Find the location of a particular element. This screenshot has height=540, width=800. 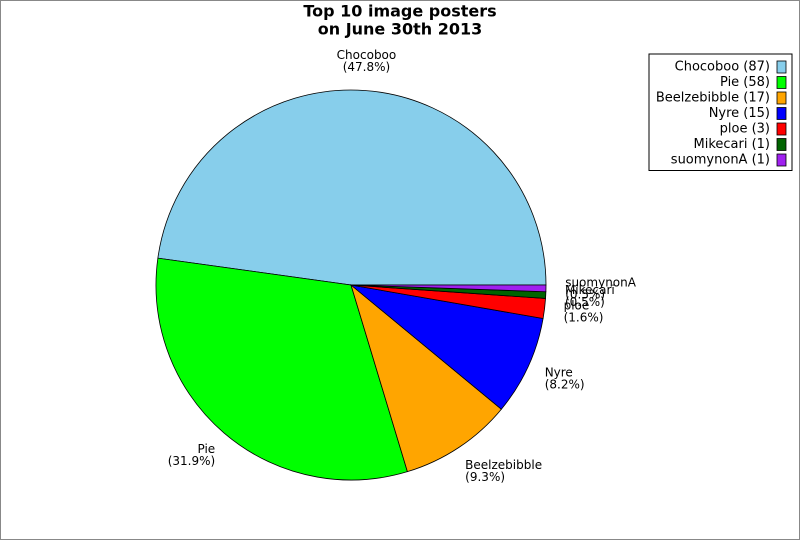

slice-label: Mikecari is located at coordinates (590, 290).